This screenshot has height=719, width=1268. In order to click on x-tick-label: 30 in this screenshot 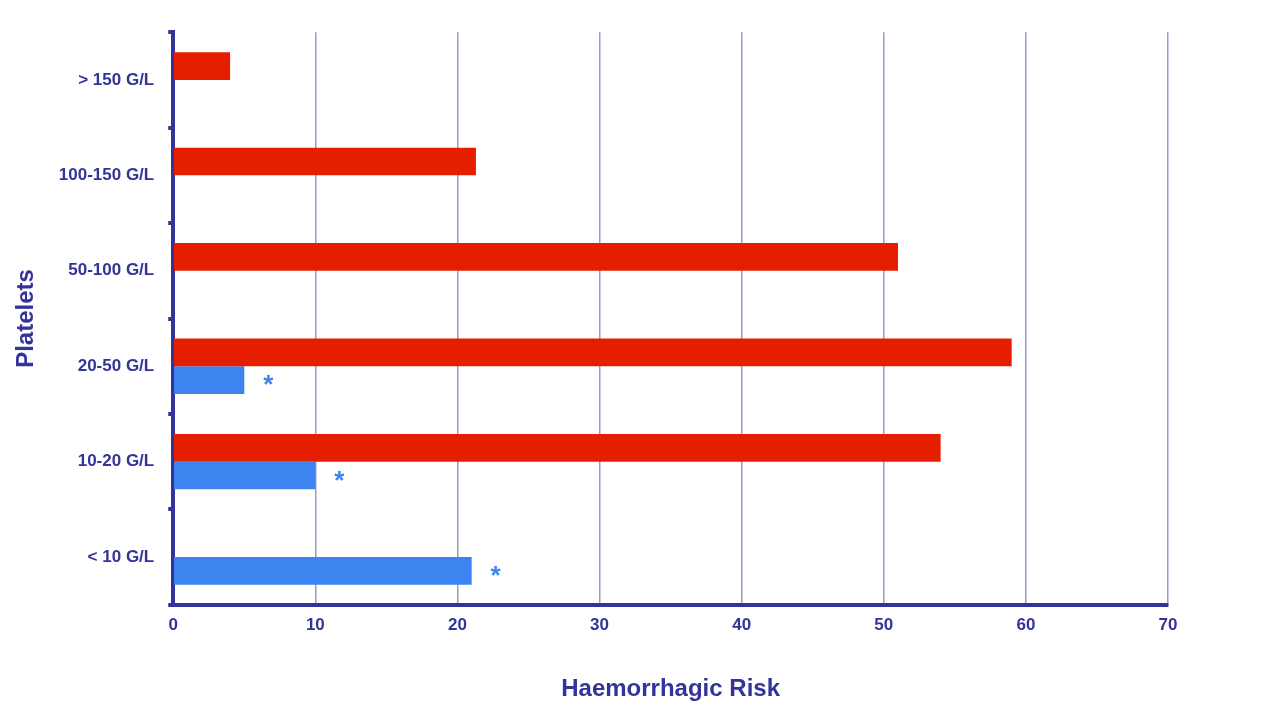, I will do `click(600, 624)`.